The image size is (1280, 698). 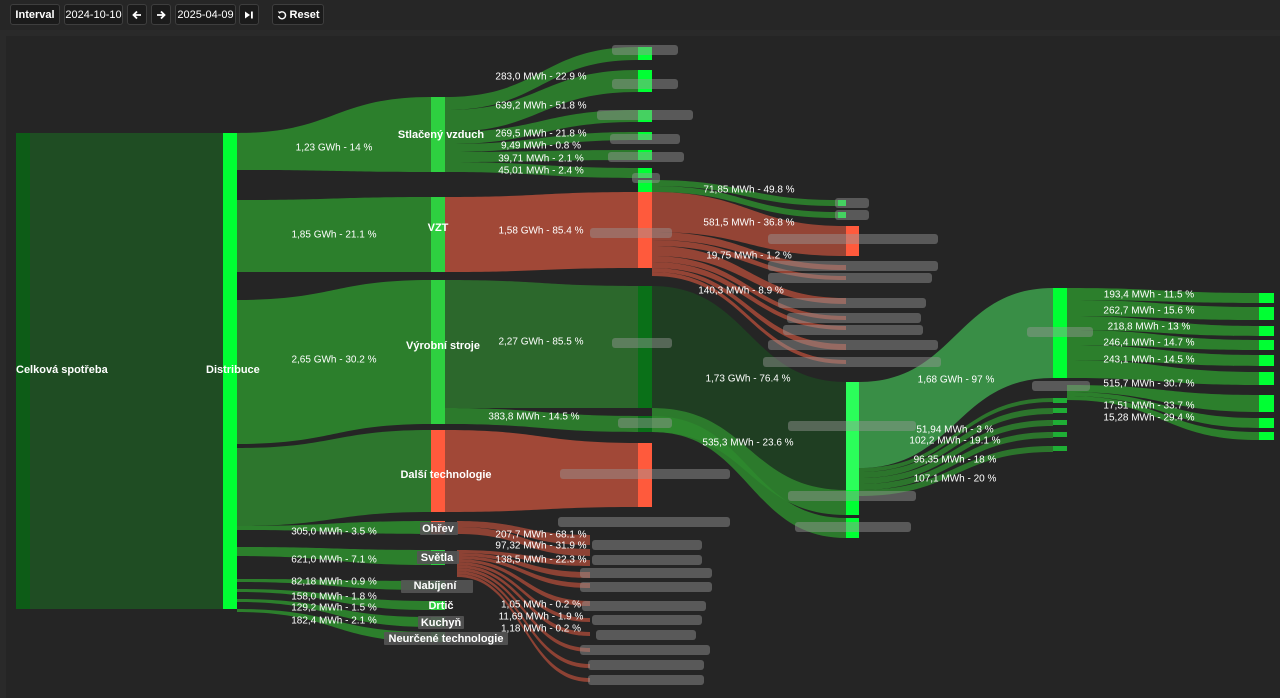 I want to click on flow-label-3: 9,49 MWh - 0.8 %, so click(x=541, y=146).